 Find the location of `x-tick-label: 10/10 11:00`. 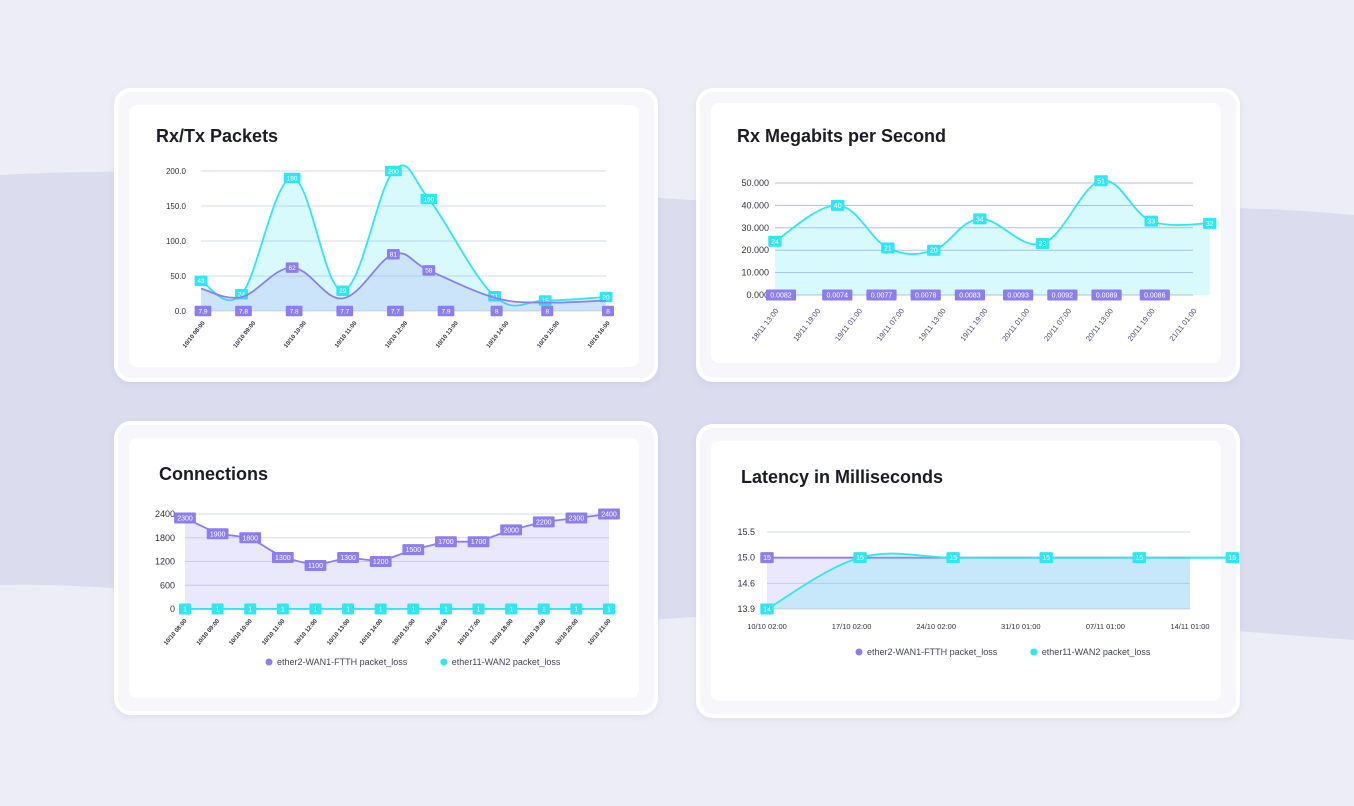

x-tick-label: 10/10 11:00 is located at coordinates (346, 334).